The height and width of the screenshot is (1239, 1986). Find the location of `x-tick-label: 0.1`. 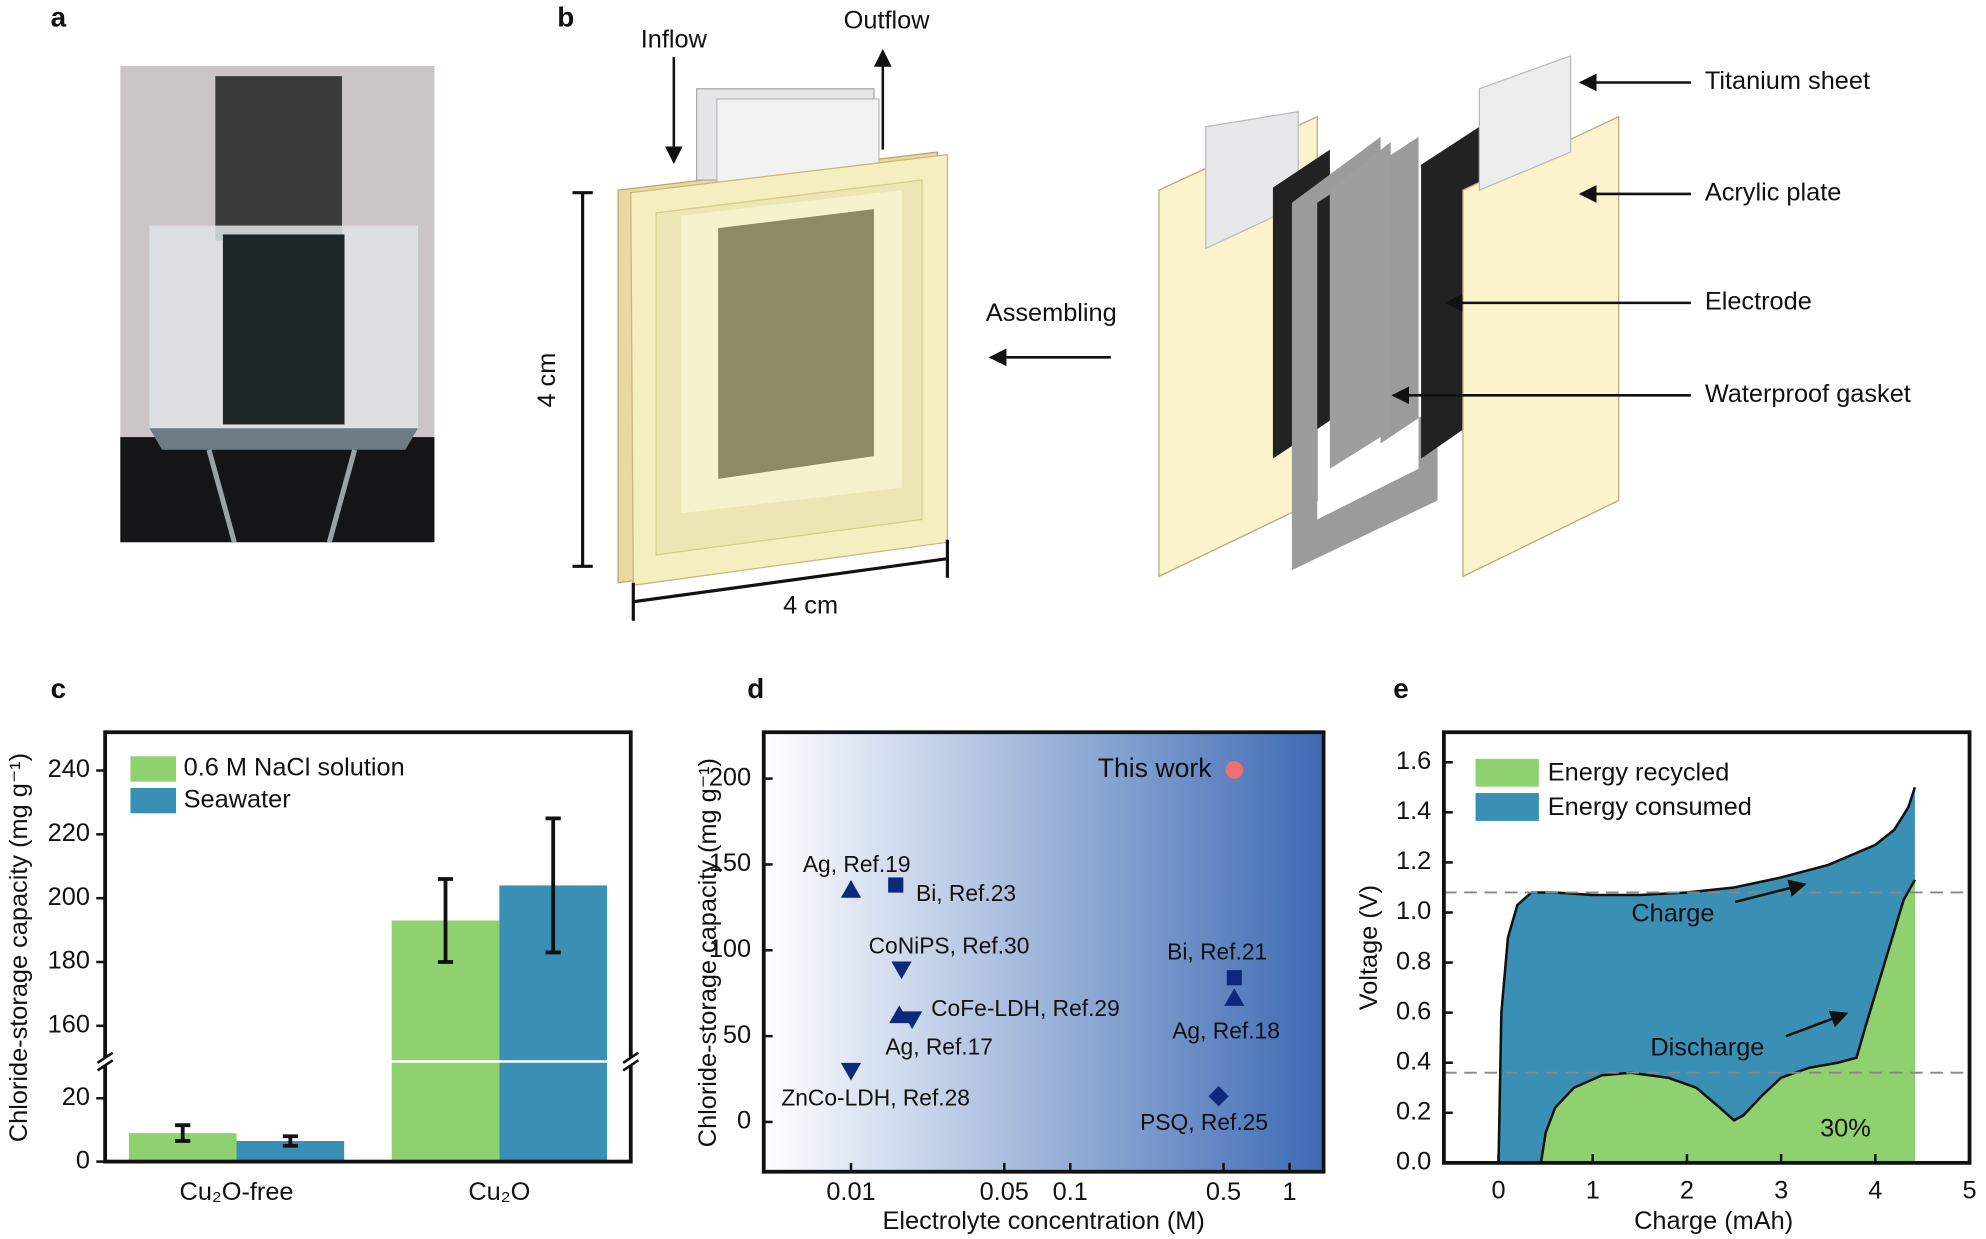

x-tick-label: 0.1 is located at coordinates (1070, 1192).